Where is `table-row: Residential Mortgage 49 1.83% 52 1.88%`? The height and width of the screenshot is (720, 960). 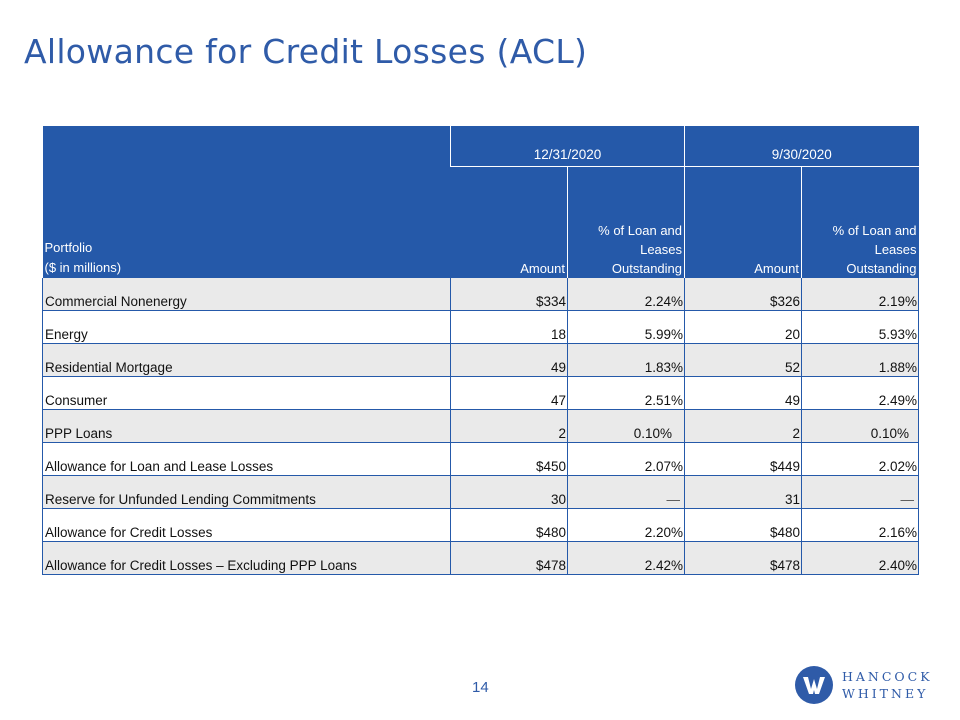
table-row: Residential Mortgage 49 1.83% 52 1.88% is located at coordinates (481, 360).